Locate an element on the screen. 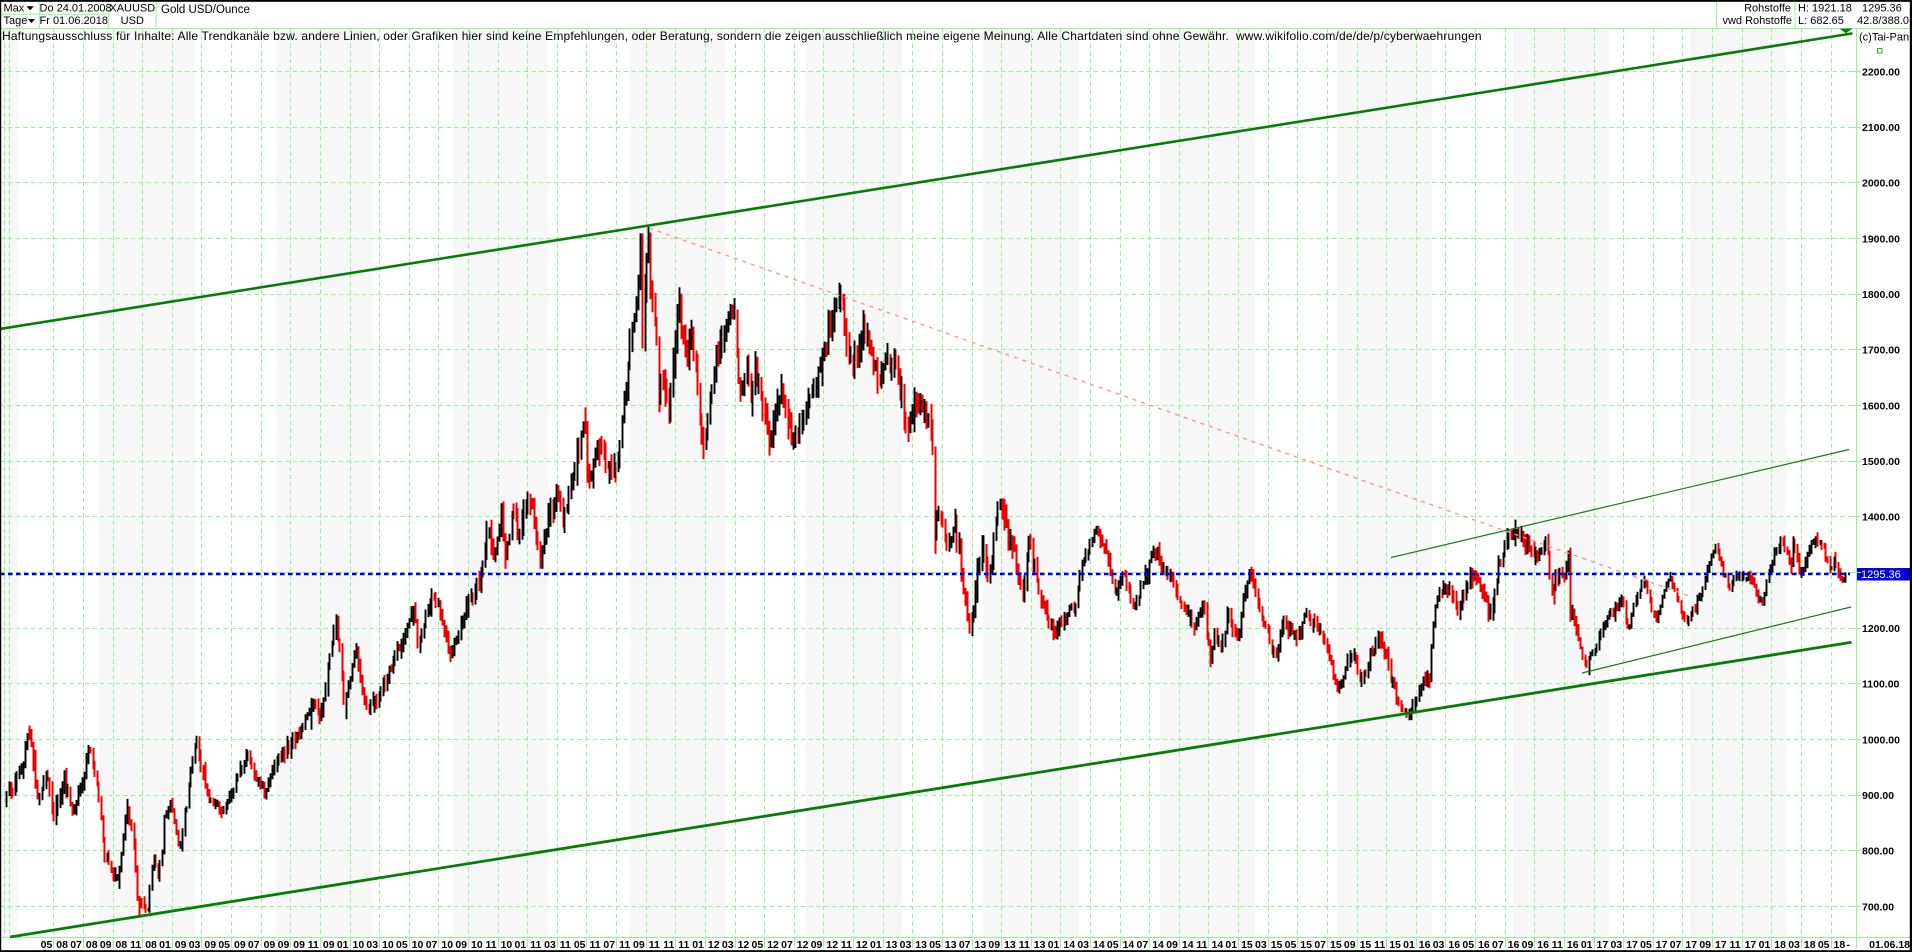 Image resolution: width=1912 pixels, height=952 pixels. svg-text: H: 1921.18 is located at coordinates (1825, 9).